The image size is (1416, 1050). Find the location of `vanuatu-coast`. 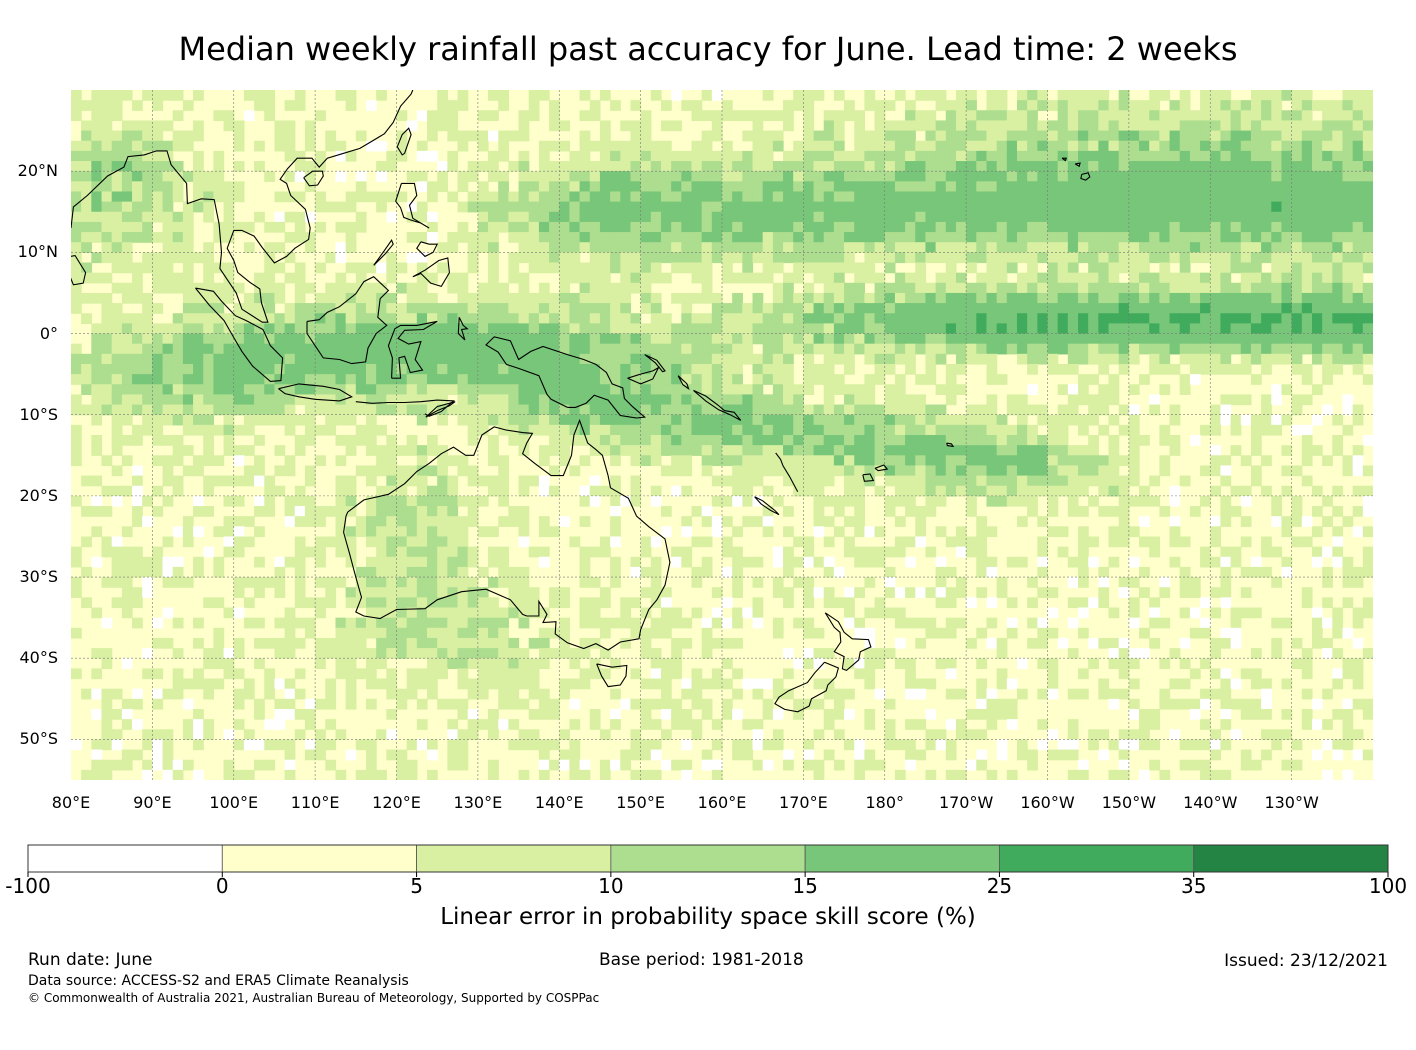

vanuatu-coast is located at coordinates (787, 472).